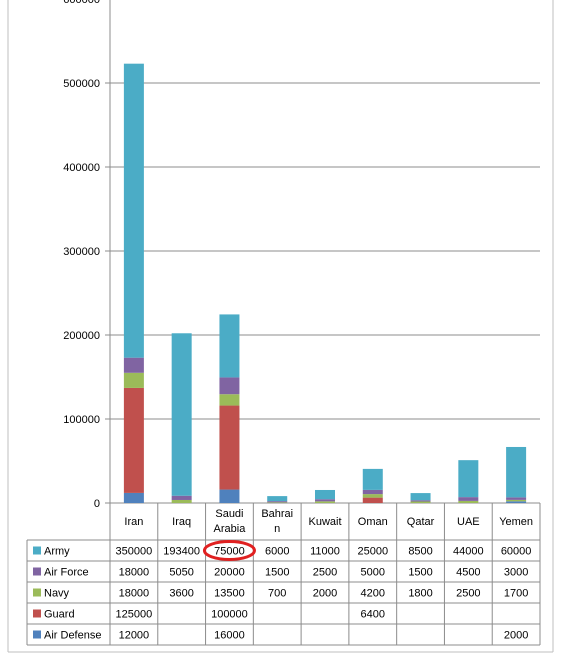 The height and width of the screenshot is (660, 561). Describe the element at coordinates (420, 552) in the screenshot. I see `table-cell-value: 8500` at that location.